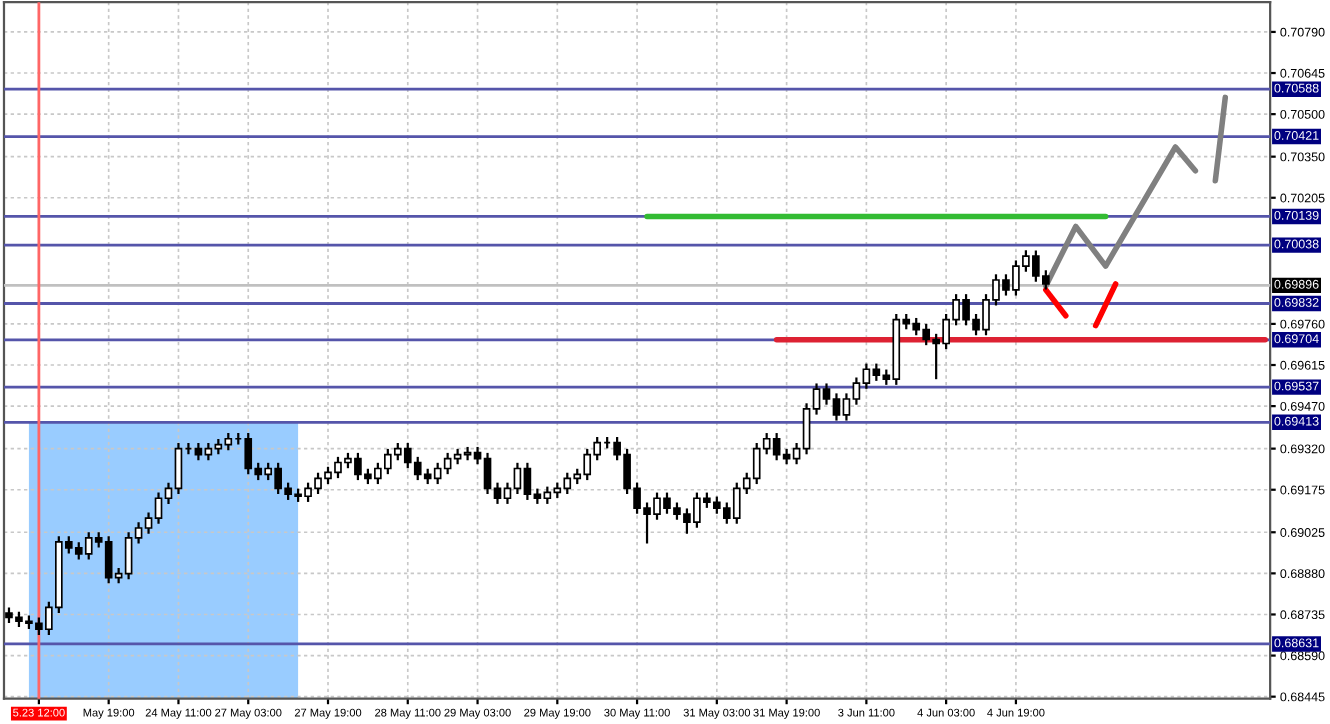 Image resolution: width=1330 pixels, height=724 pixels. I want to click on line-series, so click(1121, 216).